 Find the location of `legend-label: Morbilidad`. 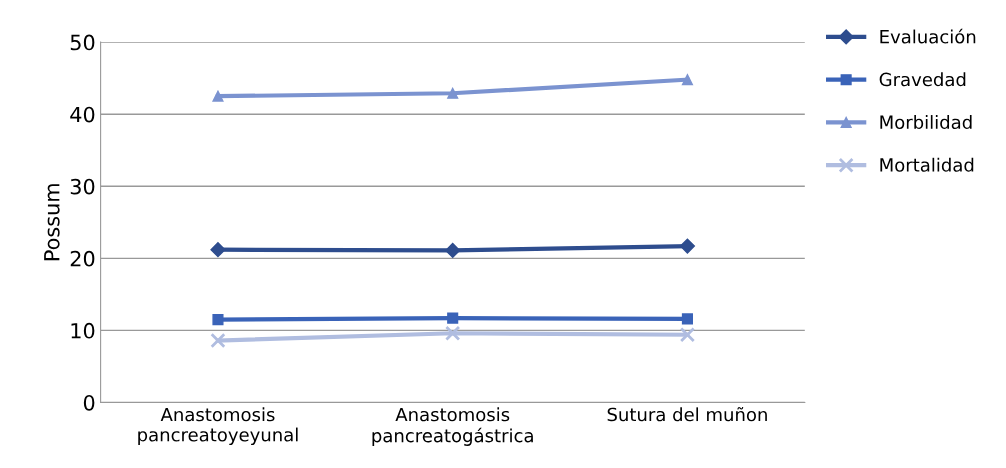

legend-label: Morbilidad is located at coordinates (926, 122).